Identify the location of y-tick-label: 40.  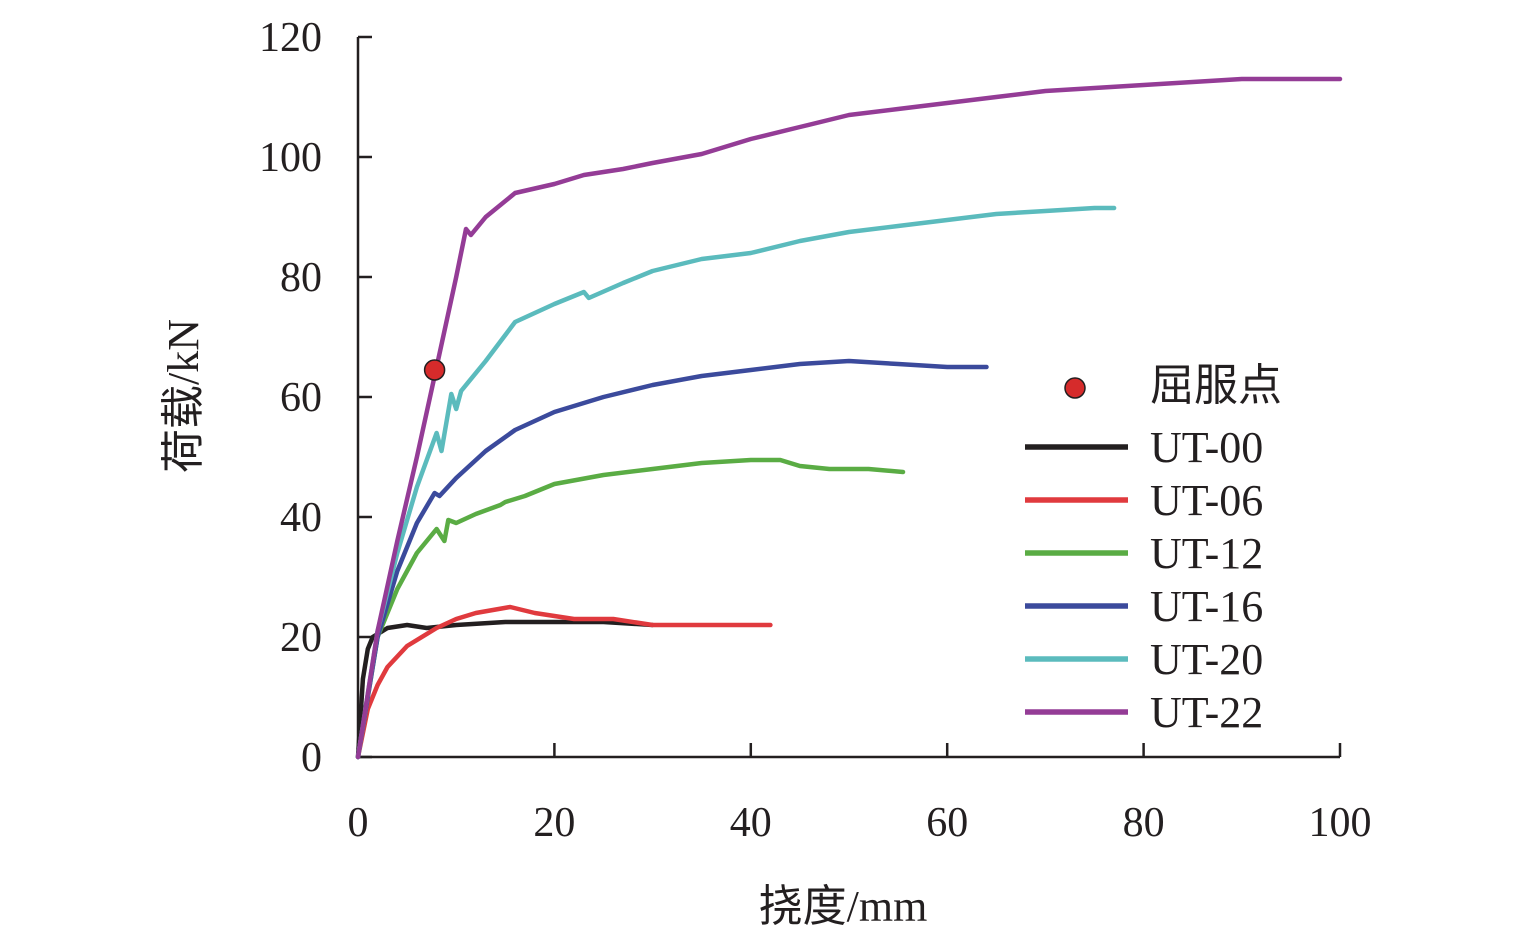
(301, 518).